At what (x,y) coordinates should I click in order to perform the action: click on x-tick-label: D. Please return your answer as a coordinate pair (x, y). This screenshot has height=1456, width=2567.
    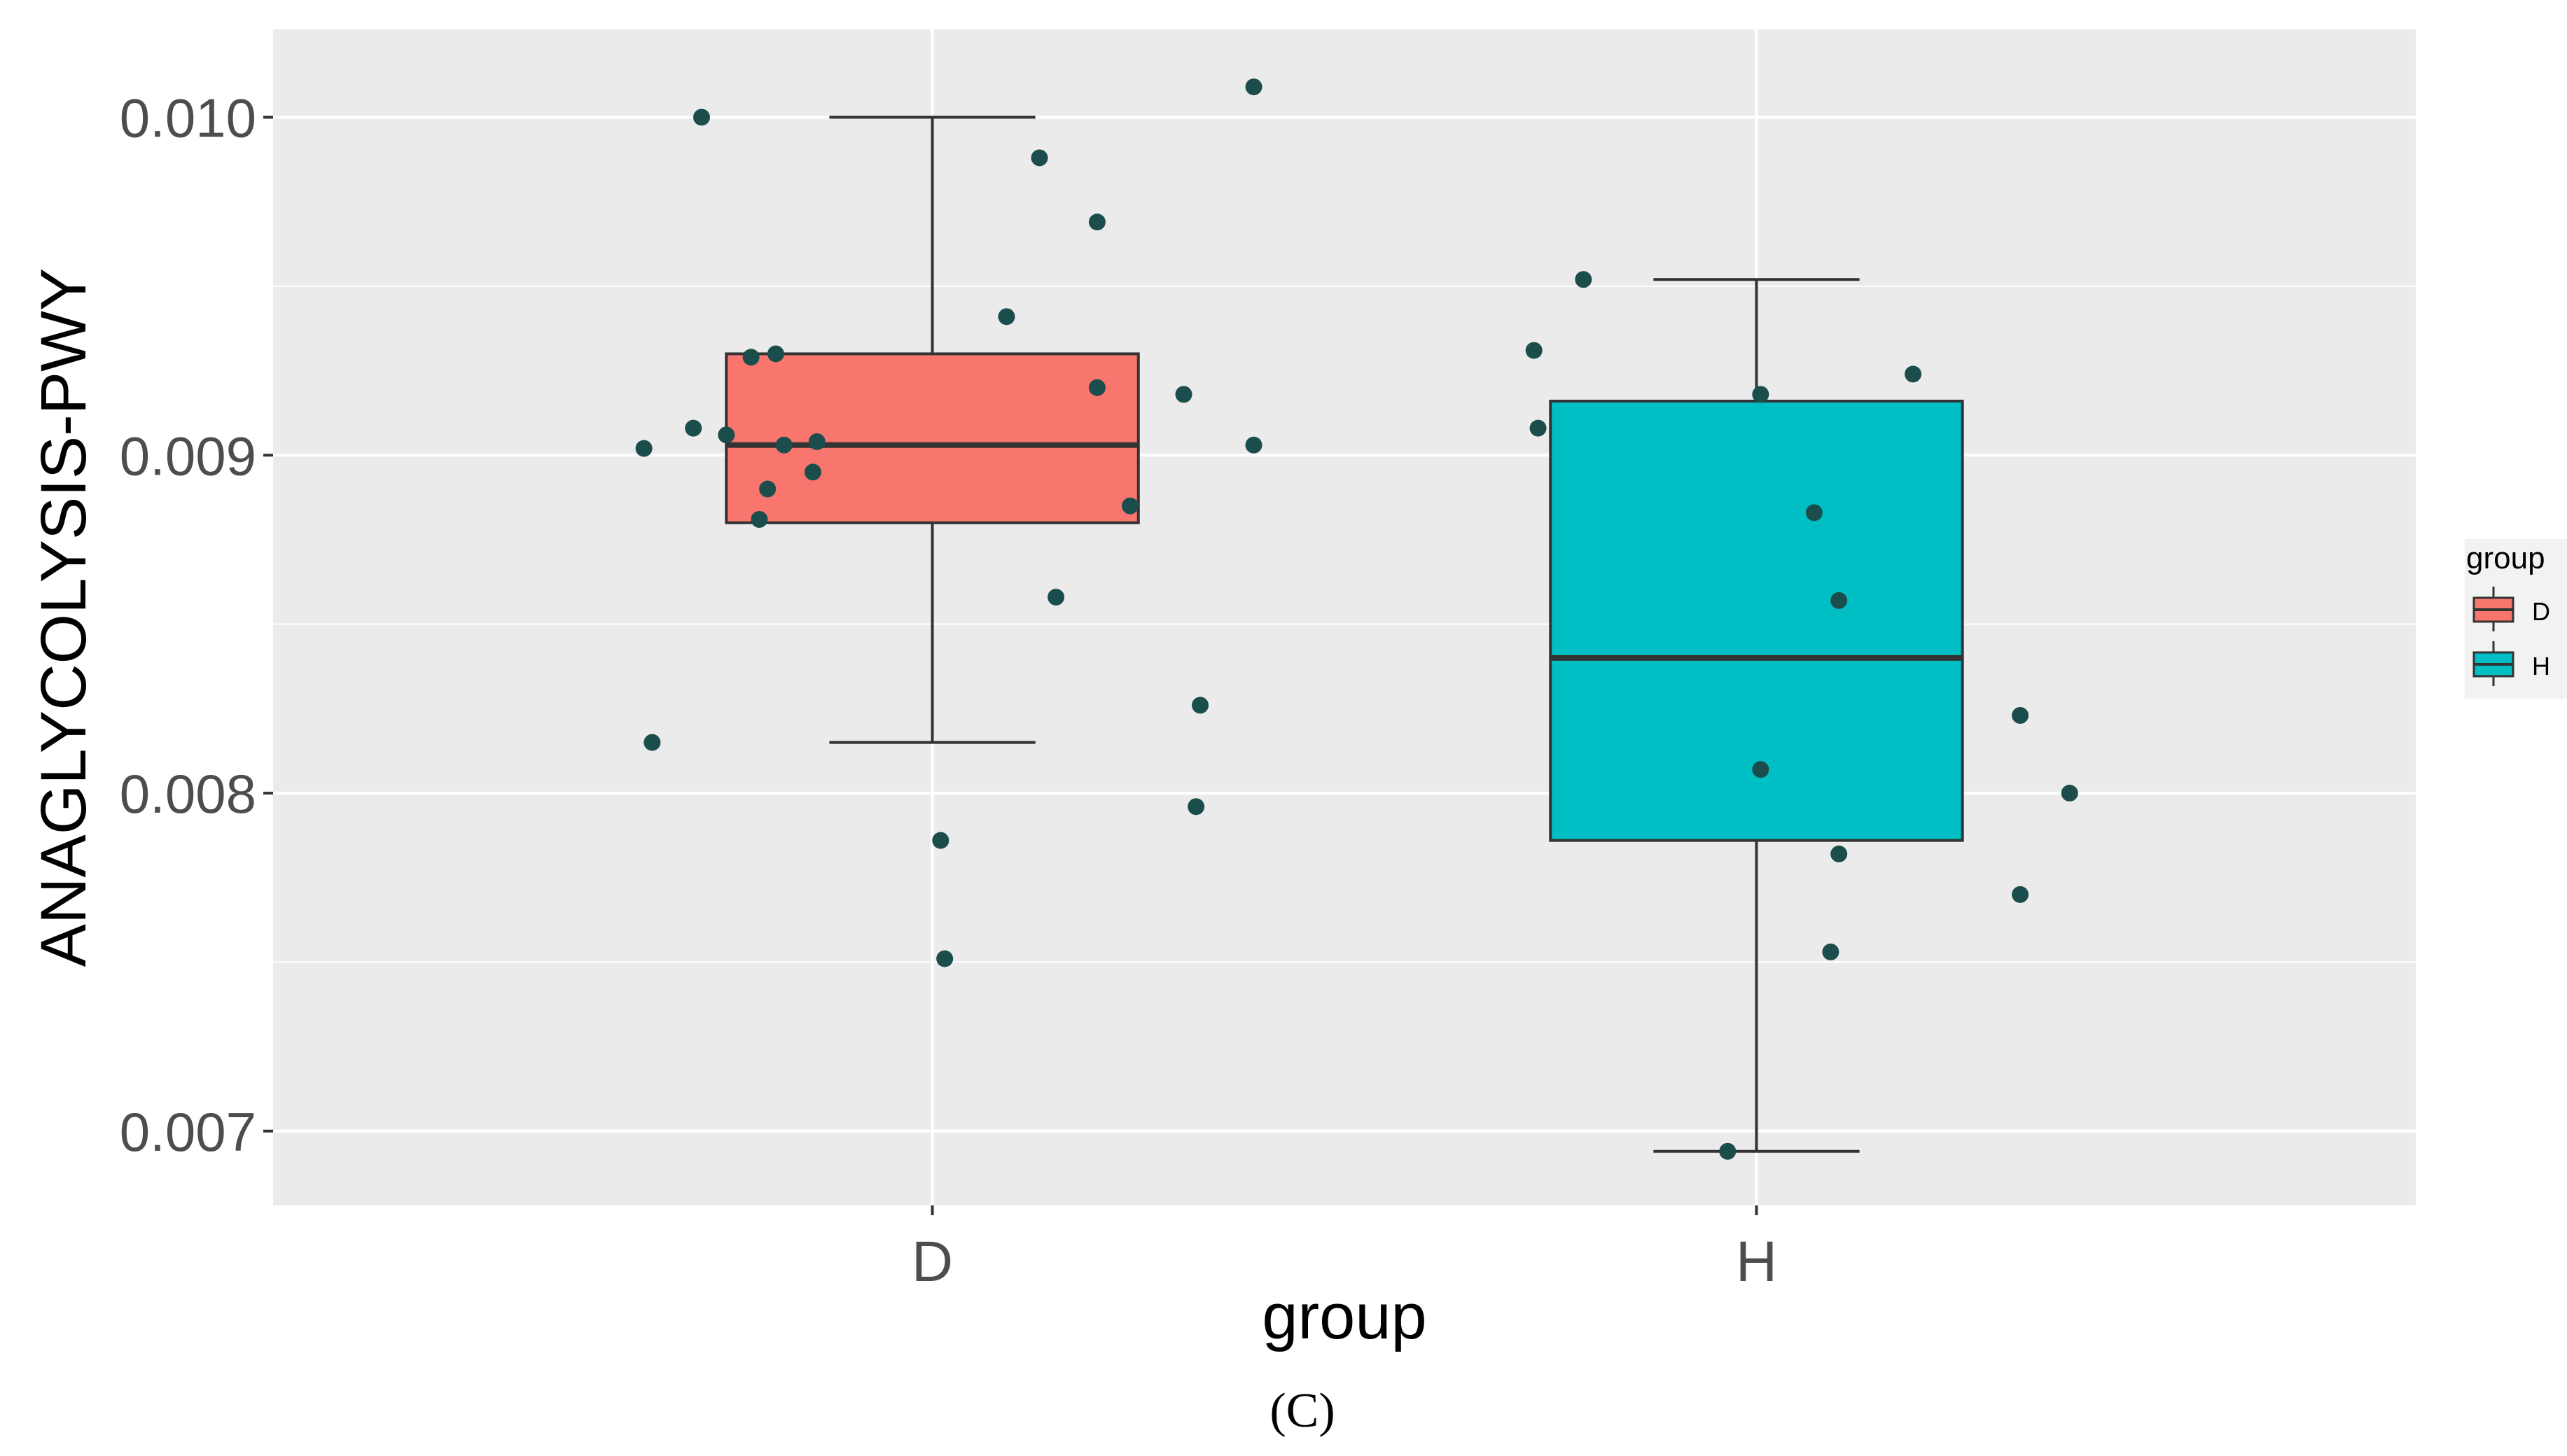
    Looking at the image, I should click on (932, 1262).